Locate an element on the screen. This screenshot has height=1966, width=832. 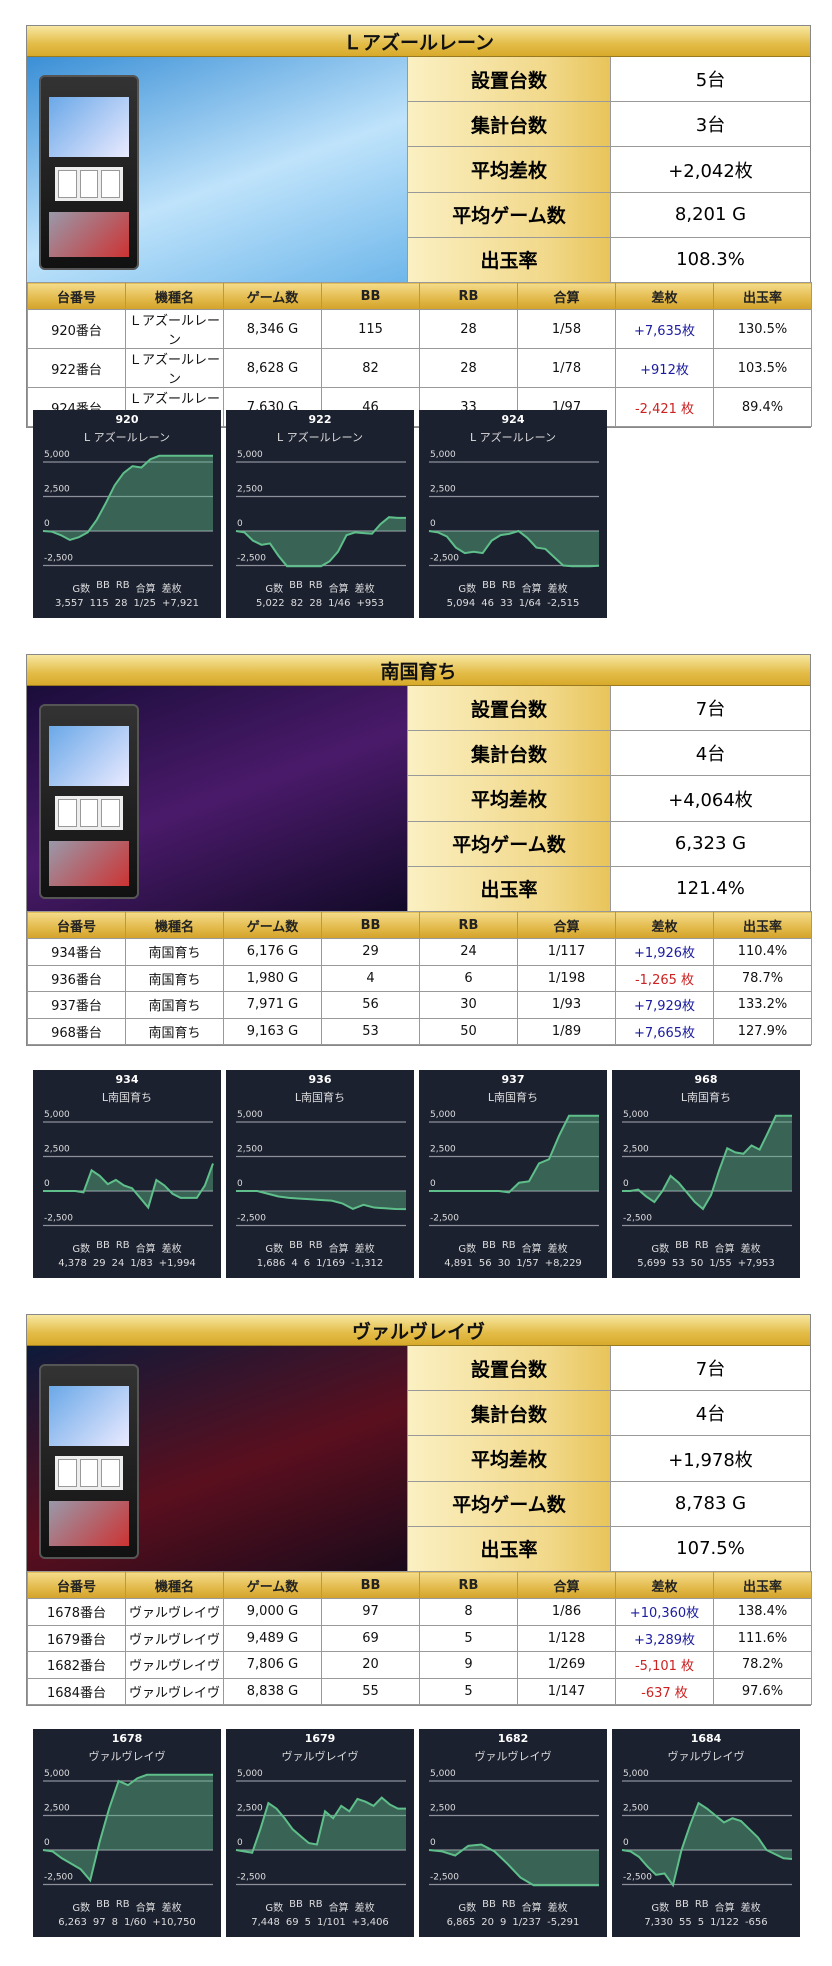
graph-machine-name: L南国育ち is located at coordinates (320, 1097).